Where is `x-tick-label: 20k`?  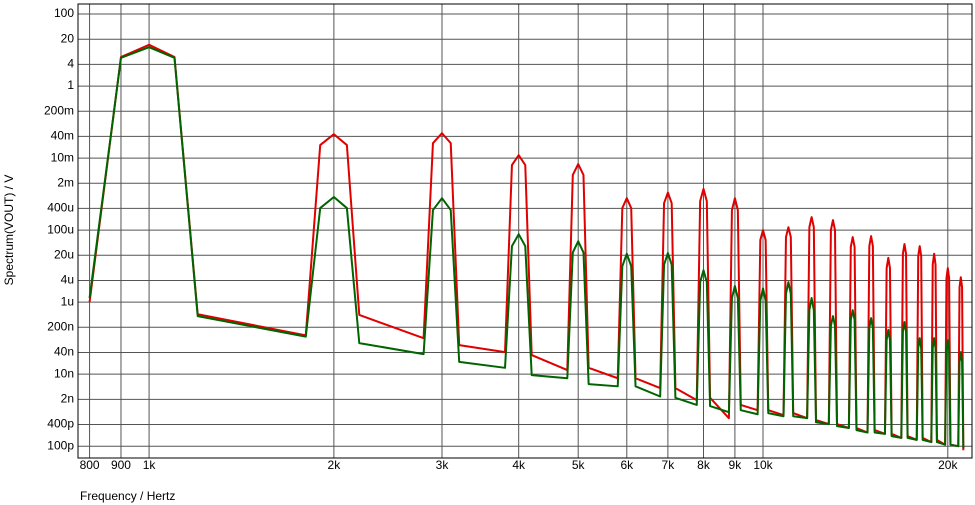
x-tick-label: 20k is located at coordinates (948, 465).